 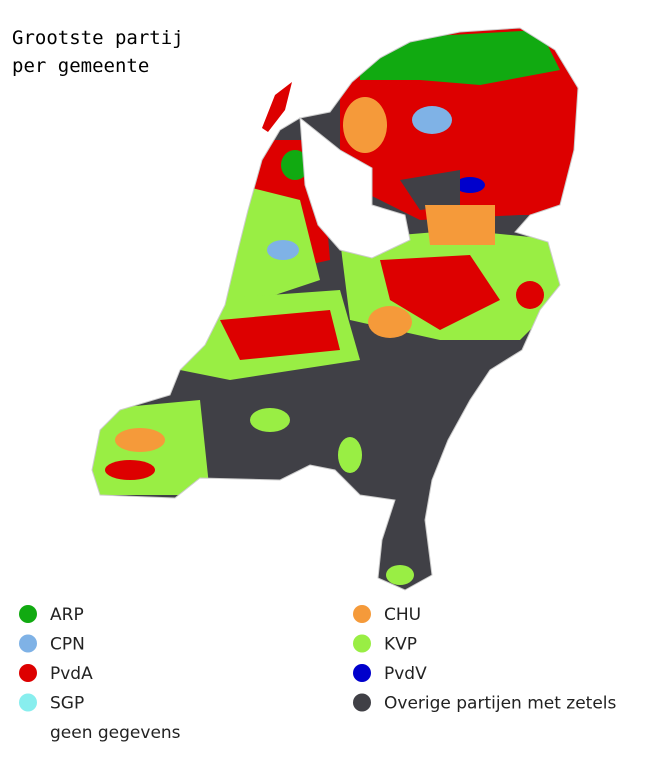 I want to click on legend-label: CPN, so click(x=67, y=645).